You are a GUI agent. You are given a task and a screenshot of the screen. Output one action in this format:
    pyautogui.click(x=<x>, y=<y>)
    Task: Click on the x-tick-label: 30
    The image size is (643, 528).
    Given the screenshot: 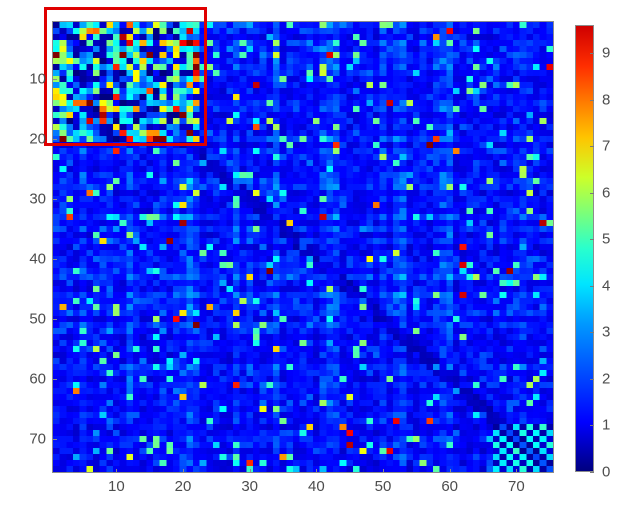 What is the action you would take?
    pyautogui.click(x=249, y=486)
    